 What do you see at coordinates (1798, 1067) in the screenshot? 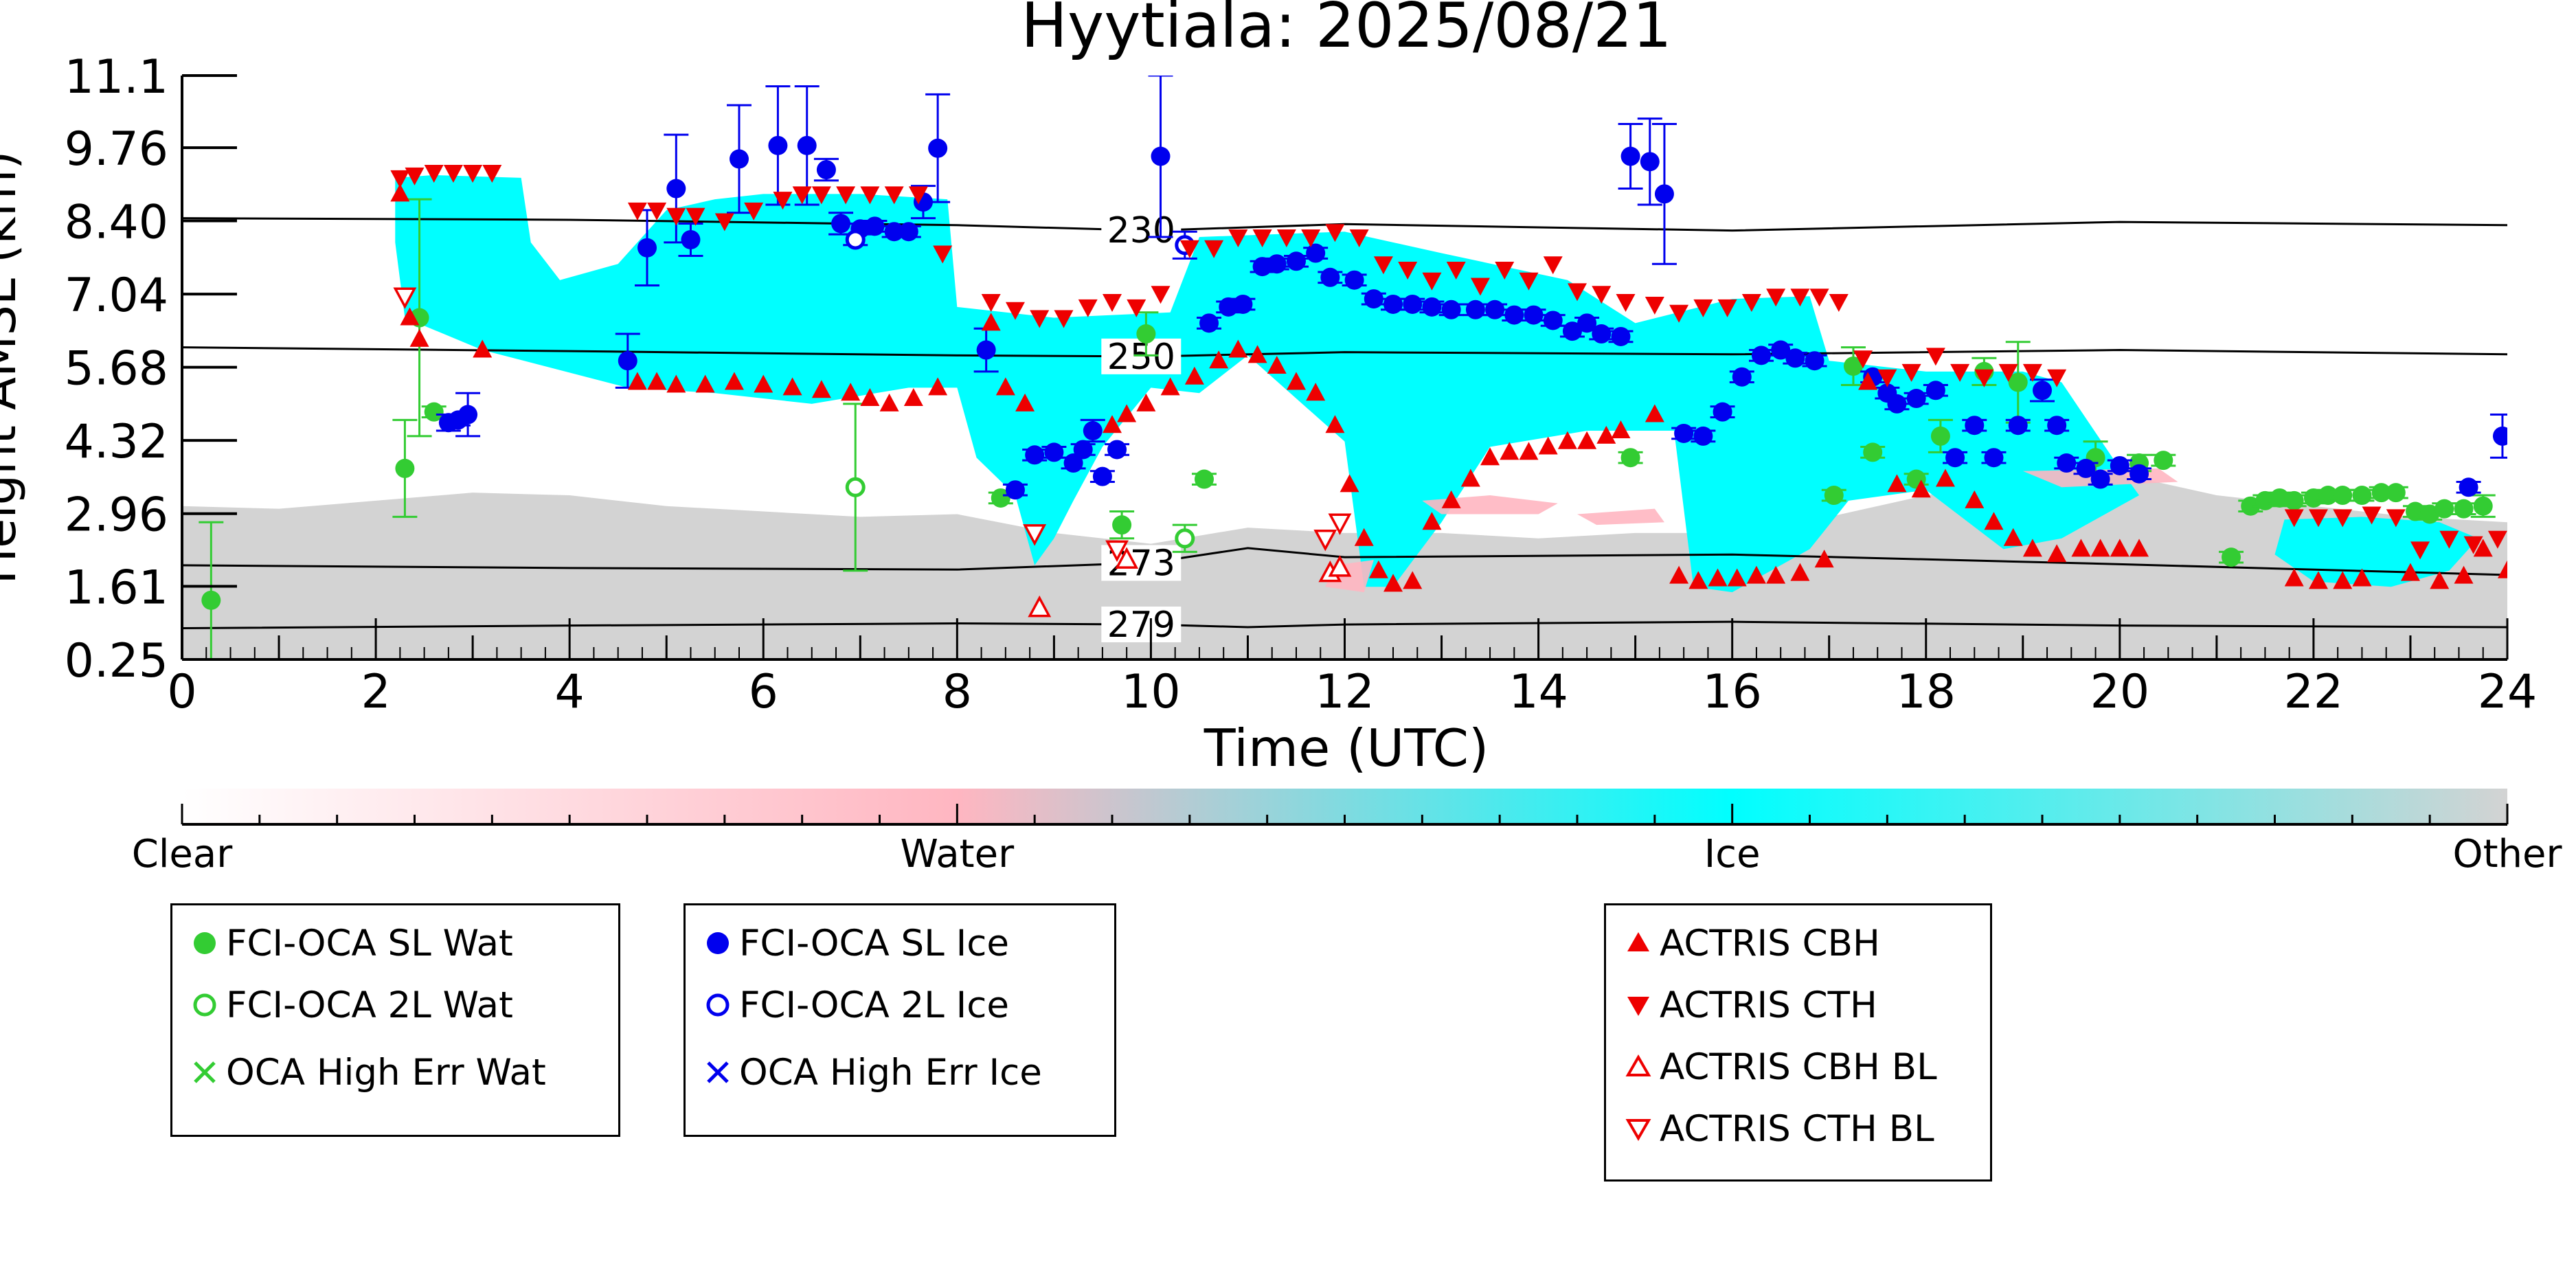
I see `legend-label-cbh-bl: ACTRIS CBH BL` at bounding box center [1798, 1067].